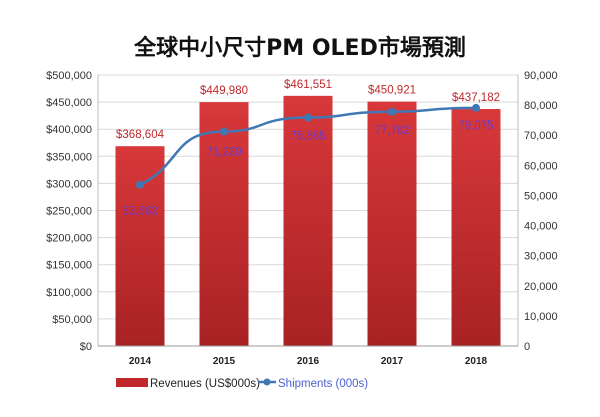 The image size is (600, 417). I want to click on shipments-point-2015, so click(224, 131).